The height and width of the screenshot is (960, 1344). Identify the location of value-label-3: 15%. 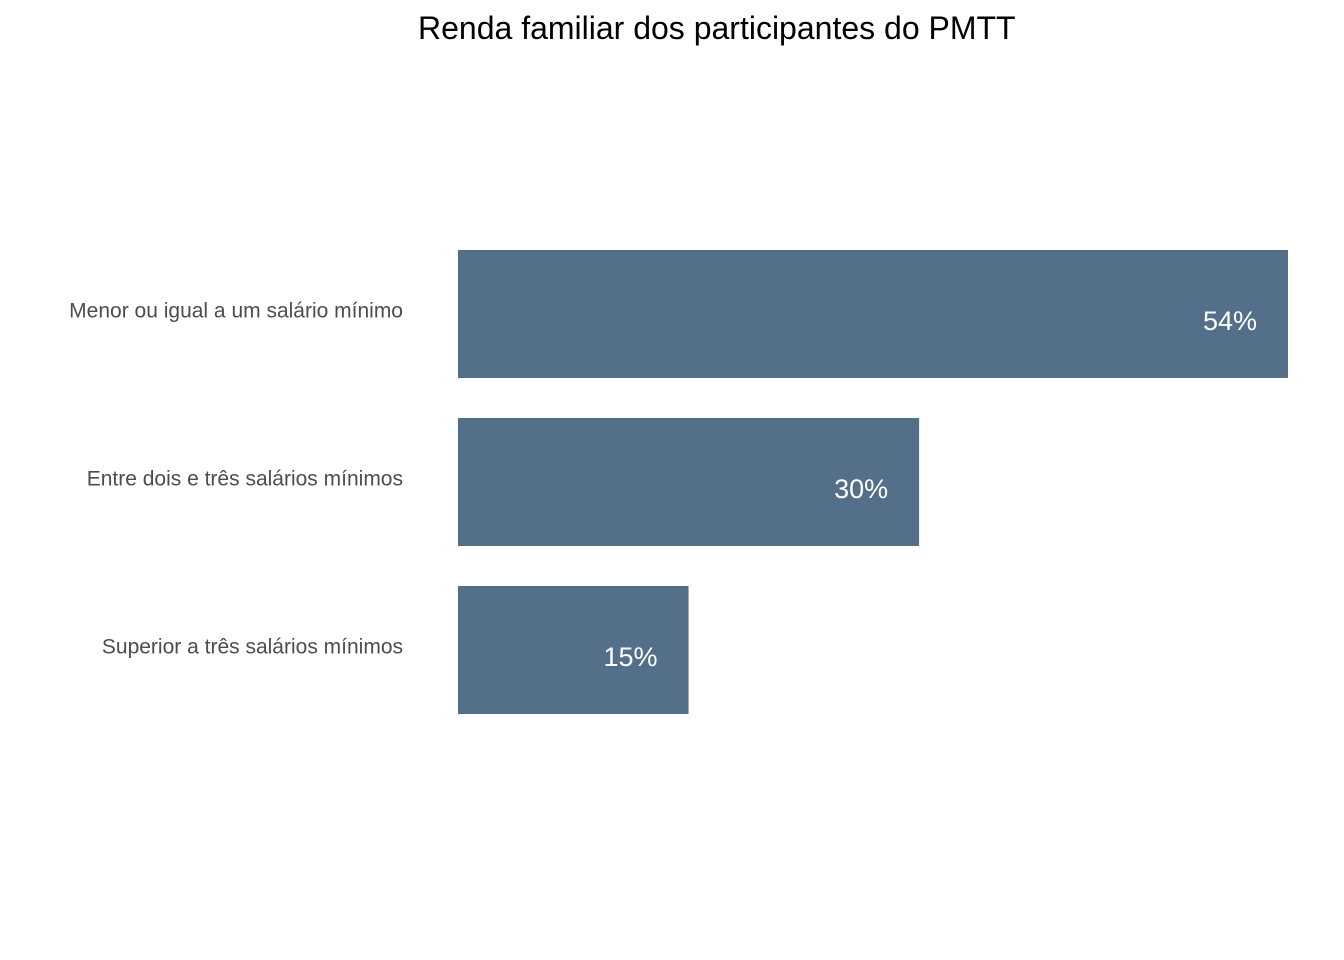
(631, 657).